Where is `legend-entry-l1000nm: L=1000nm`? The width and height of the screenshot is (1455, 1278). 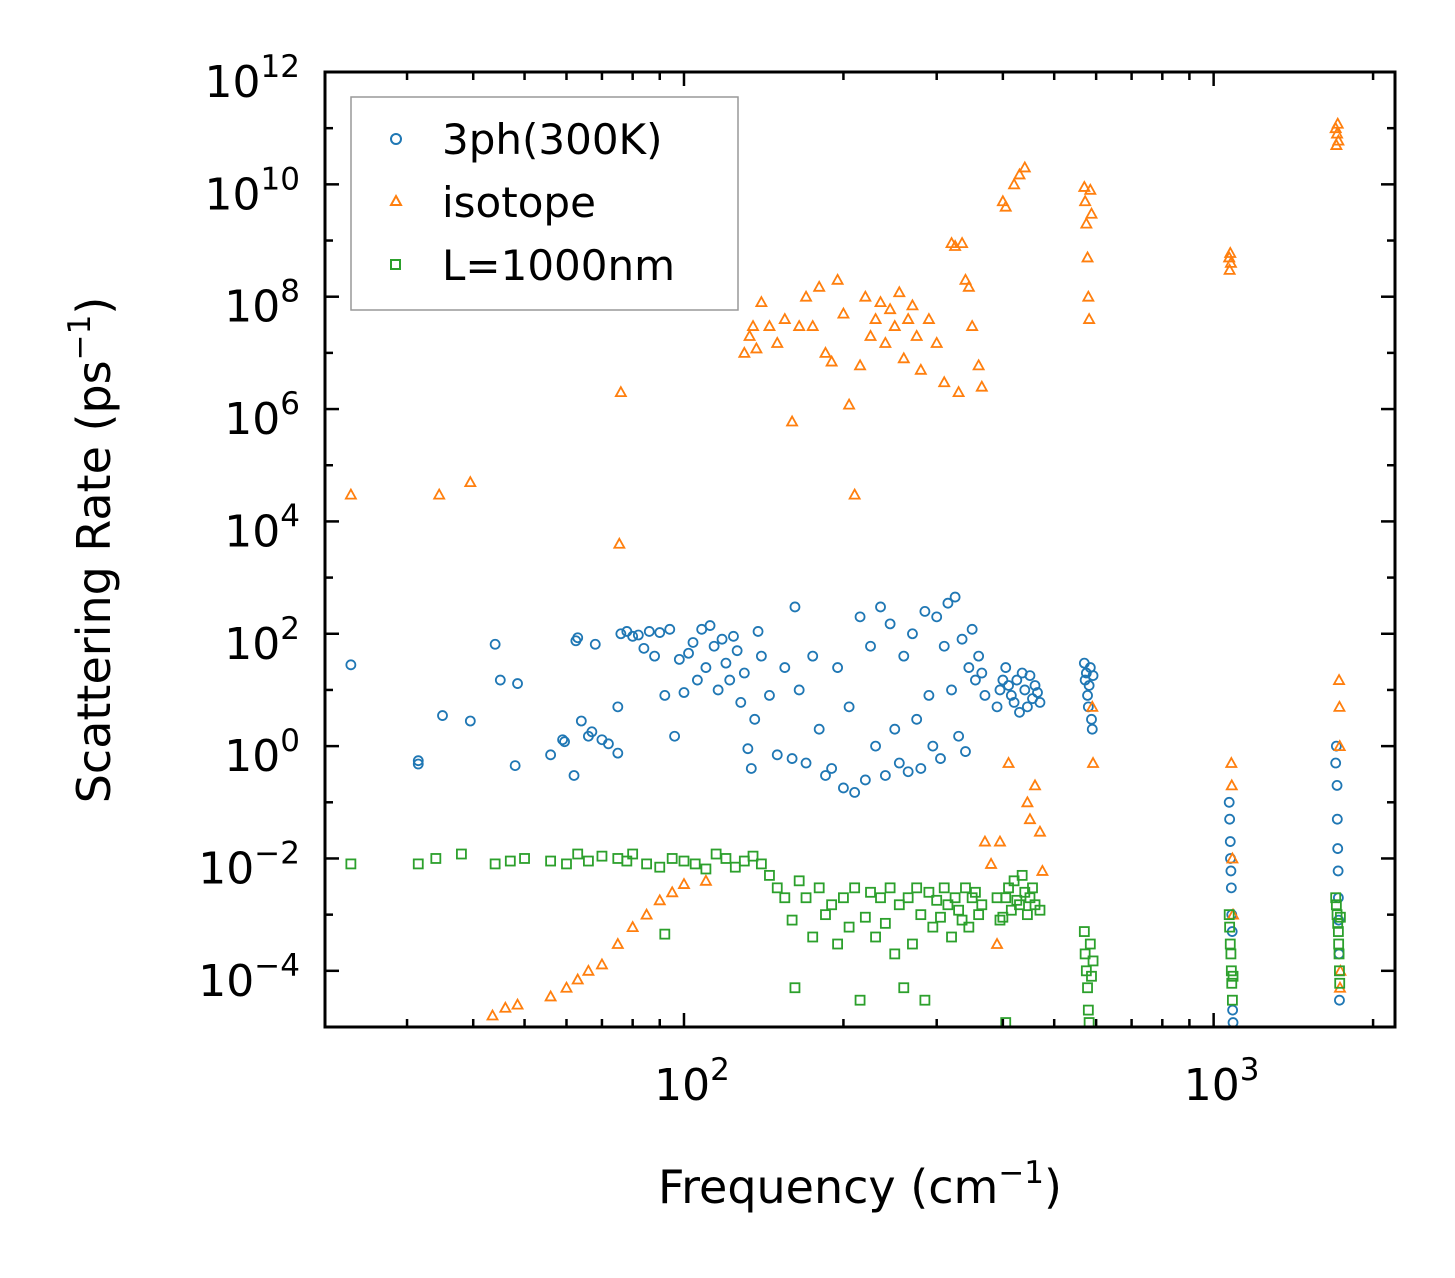 legend-entry-l1000nm: L=1000nm is located at coordinates (532, 265).